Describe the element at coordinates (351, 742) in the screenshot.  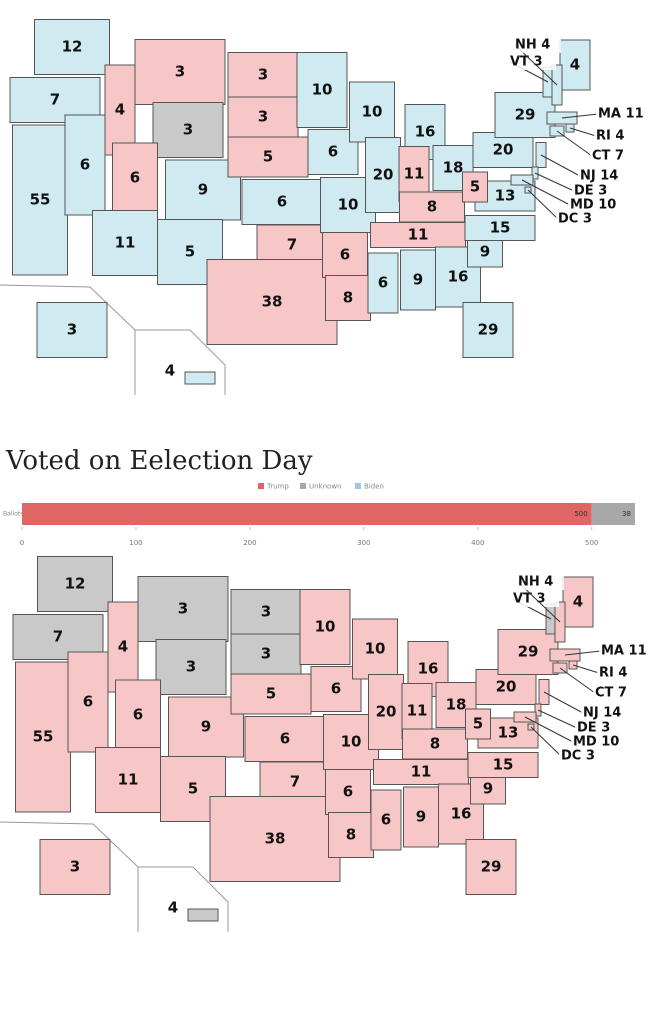
I see `state-votes: 10` at that location.